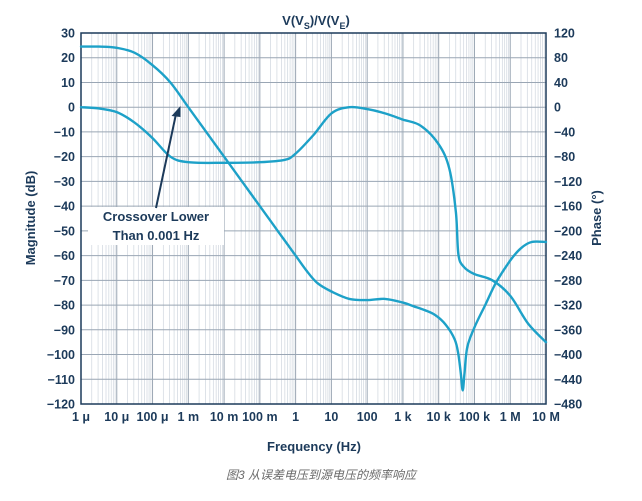 The height and width of the screenshot is (501, 642). I want to click on y-tick-label-left: −50, so click(64, 231).